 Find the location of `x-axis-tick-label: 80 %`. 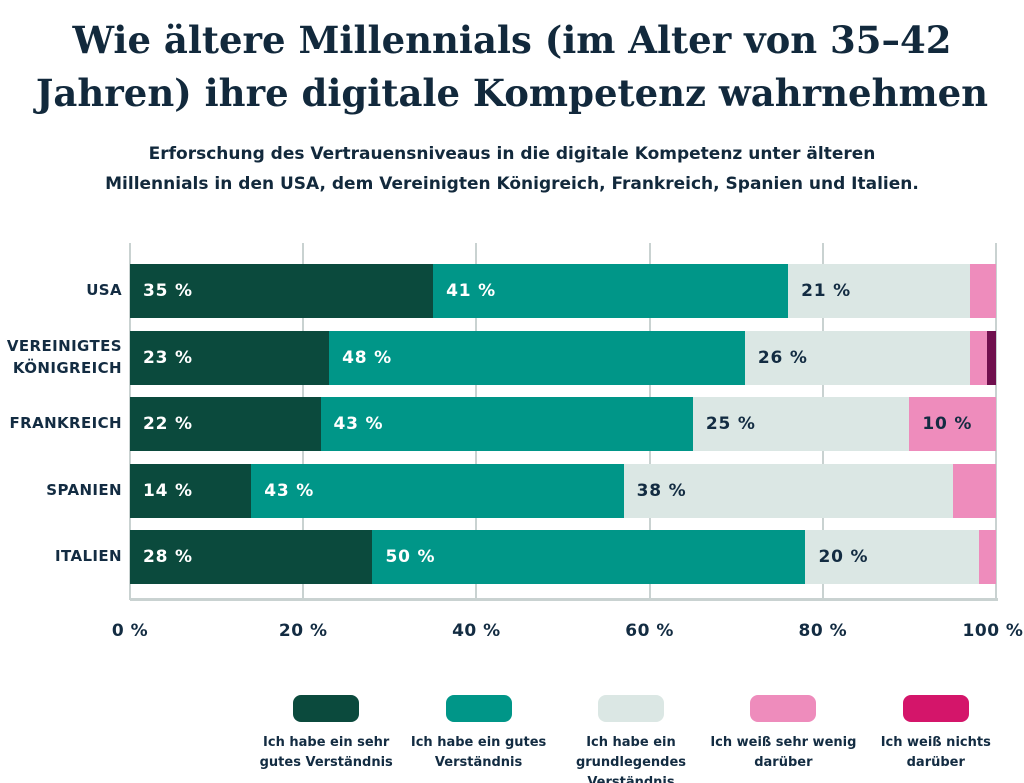

x-axis-tick-label: 80 % is located at coordinates (823, 631).